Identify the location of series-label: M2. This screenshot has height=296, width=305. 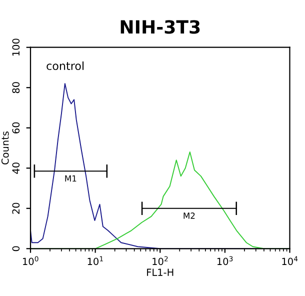
(189, 215).